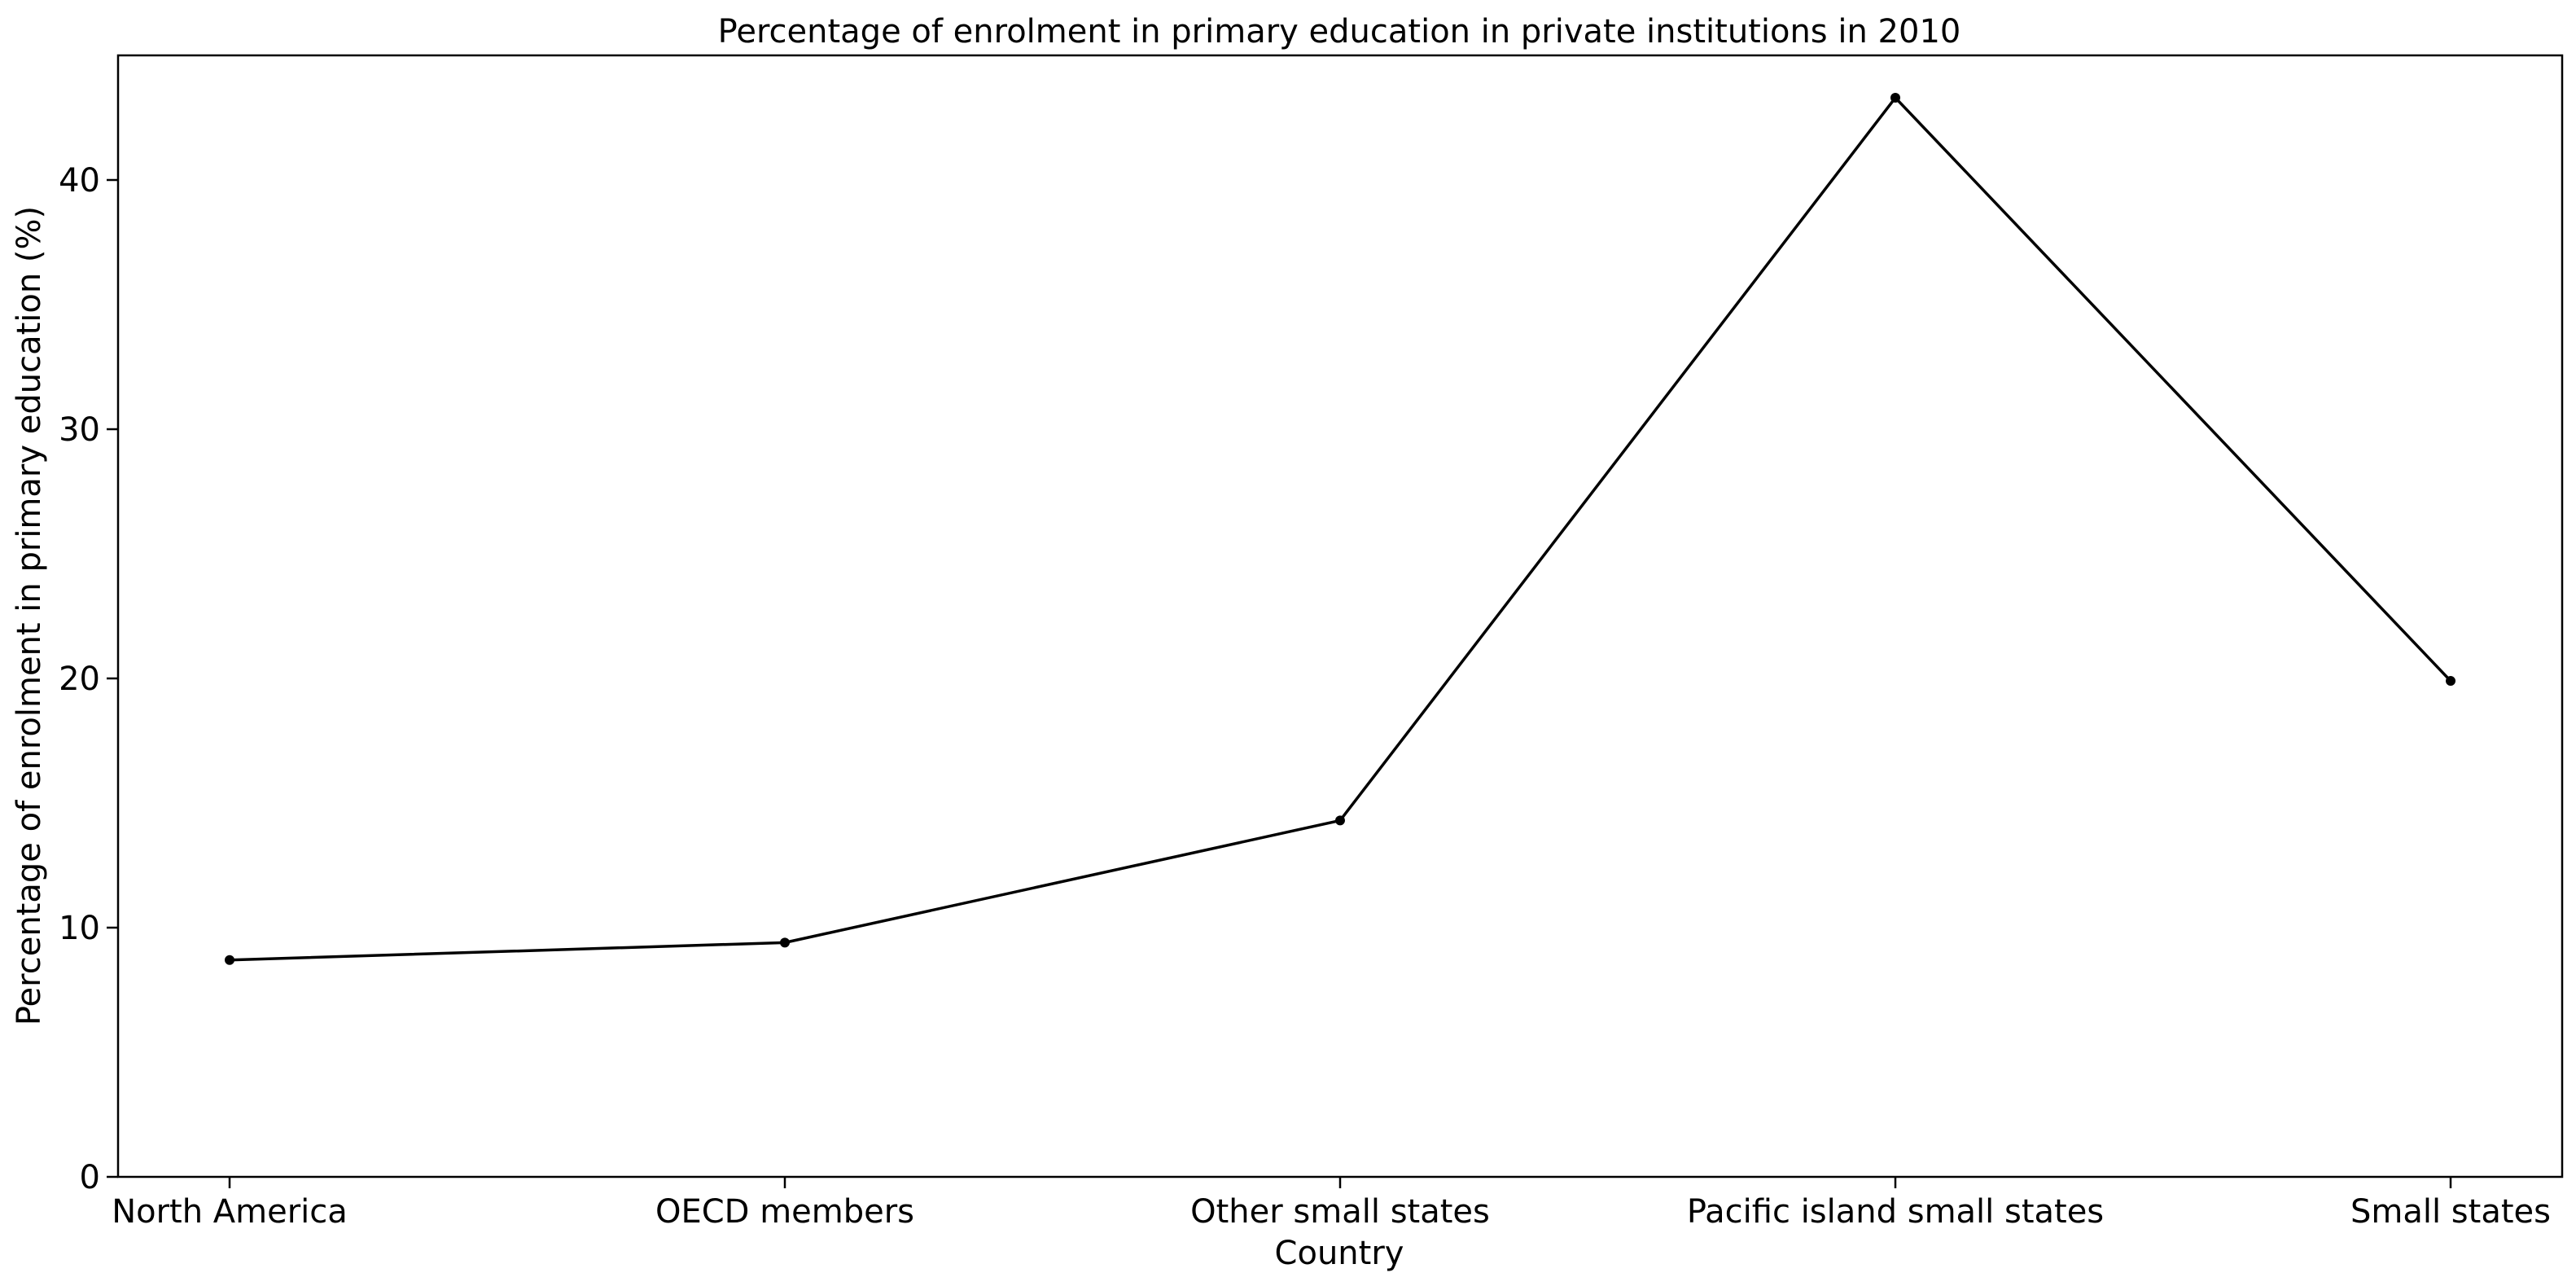  What do you see at coordinates (230, 1212) in the screenshot?
I see `x-tick-label: North America` at bounding box center [230, 1212].